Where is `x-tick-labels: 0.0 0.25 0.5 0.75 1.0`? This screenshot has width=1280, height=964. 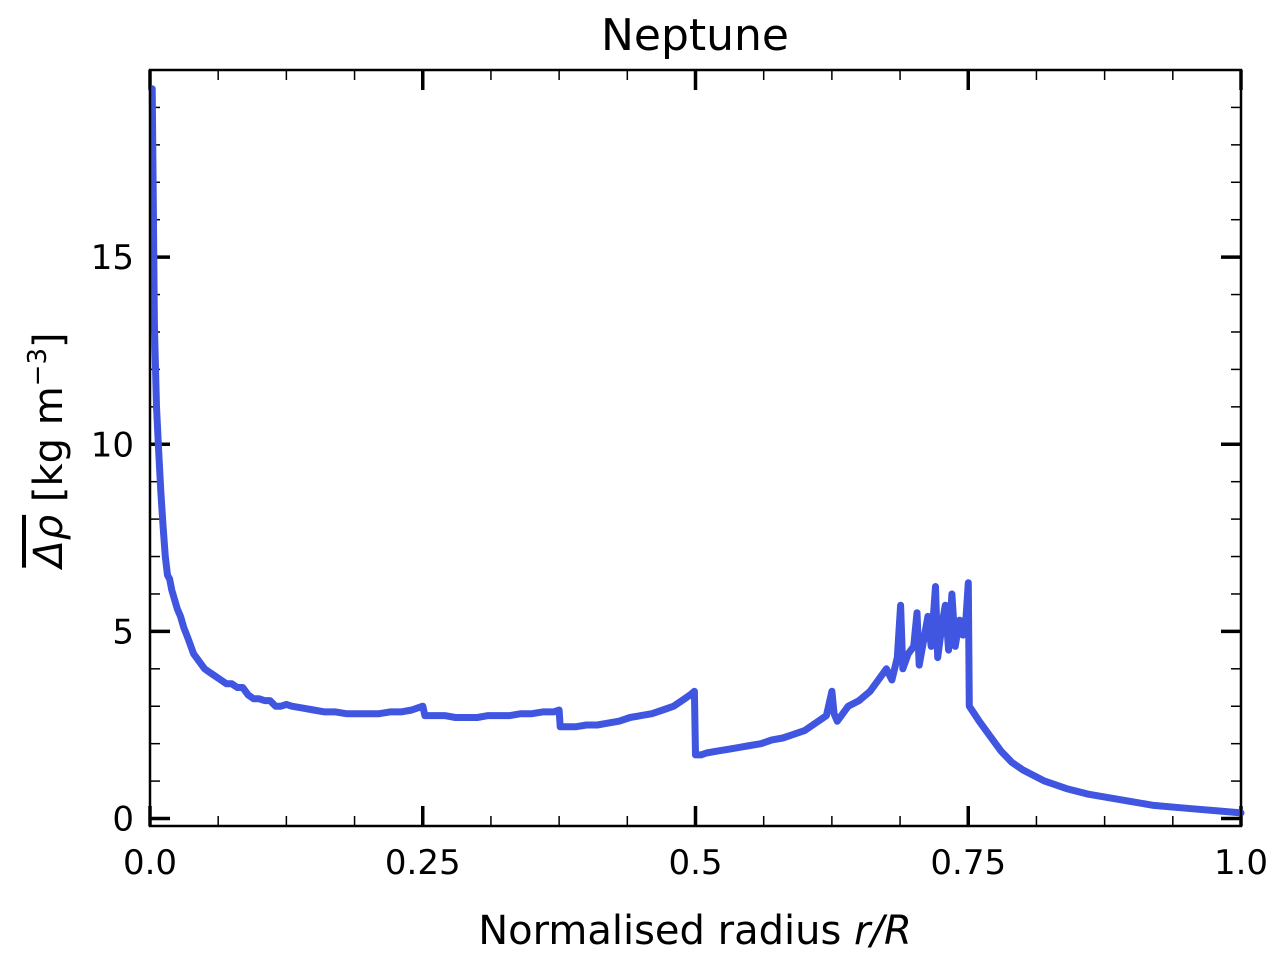
x-tick-labels: 0.0 0.25 0.5 0.75 1.0 is located at coordinates (695, 863).